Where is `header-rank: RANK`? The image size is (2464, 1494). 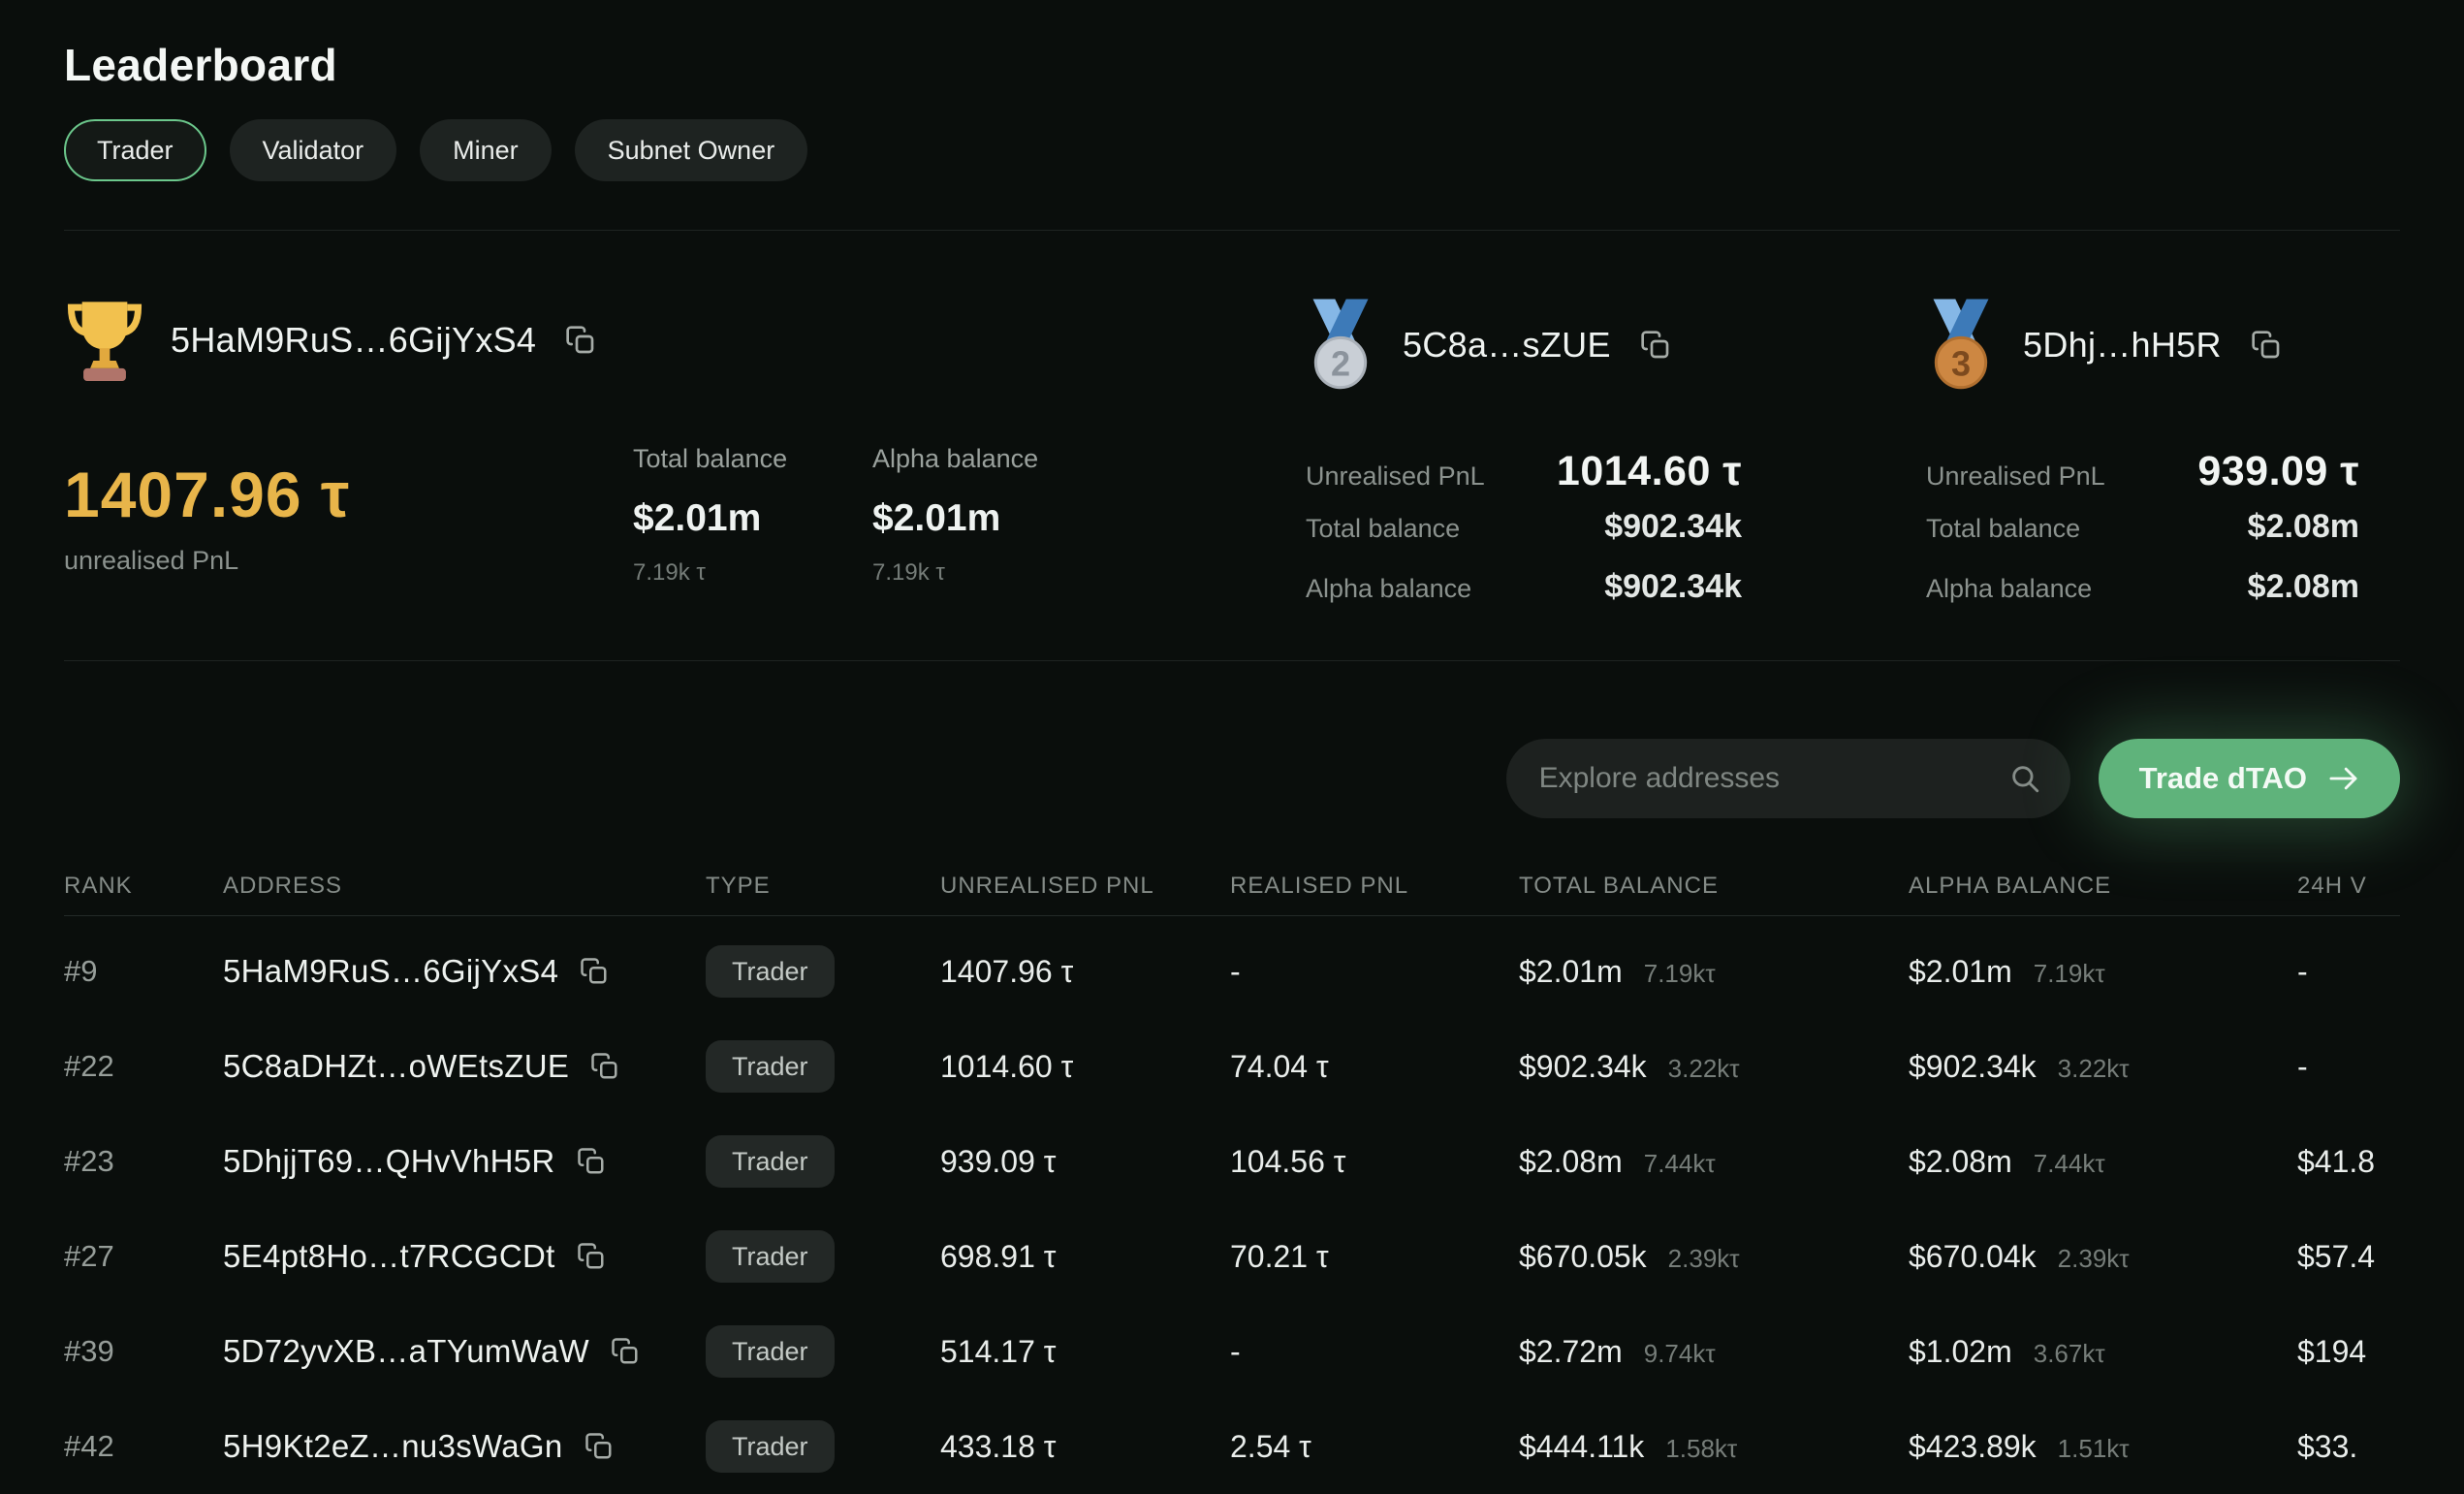
header-rank: RANK is located at coordinates (98, 886).